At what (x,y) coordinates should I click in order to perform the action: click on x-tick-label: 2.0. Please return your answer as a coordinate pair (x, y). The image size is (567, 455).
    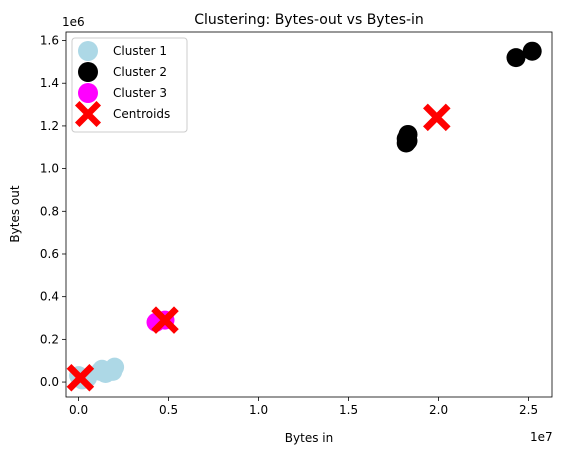
    Looking at the image, I should click on (438, 410).